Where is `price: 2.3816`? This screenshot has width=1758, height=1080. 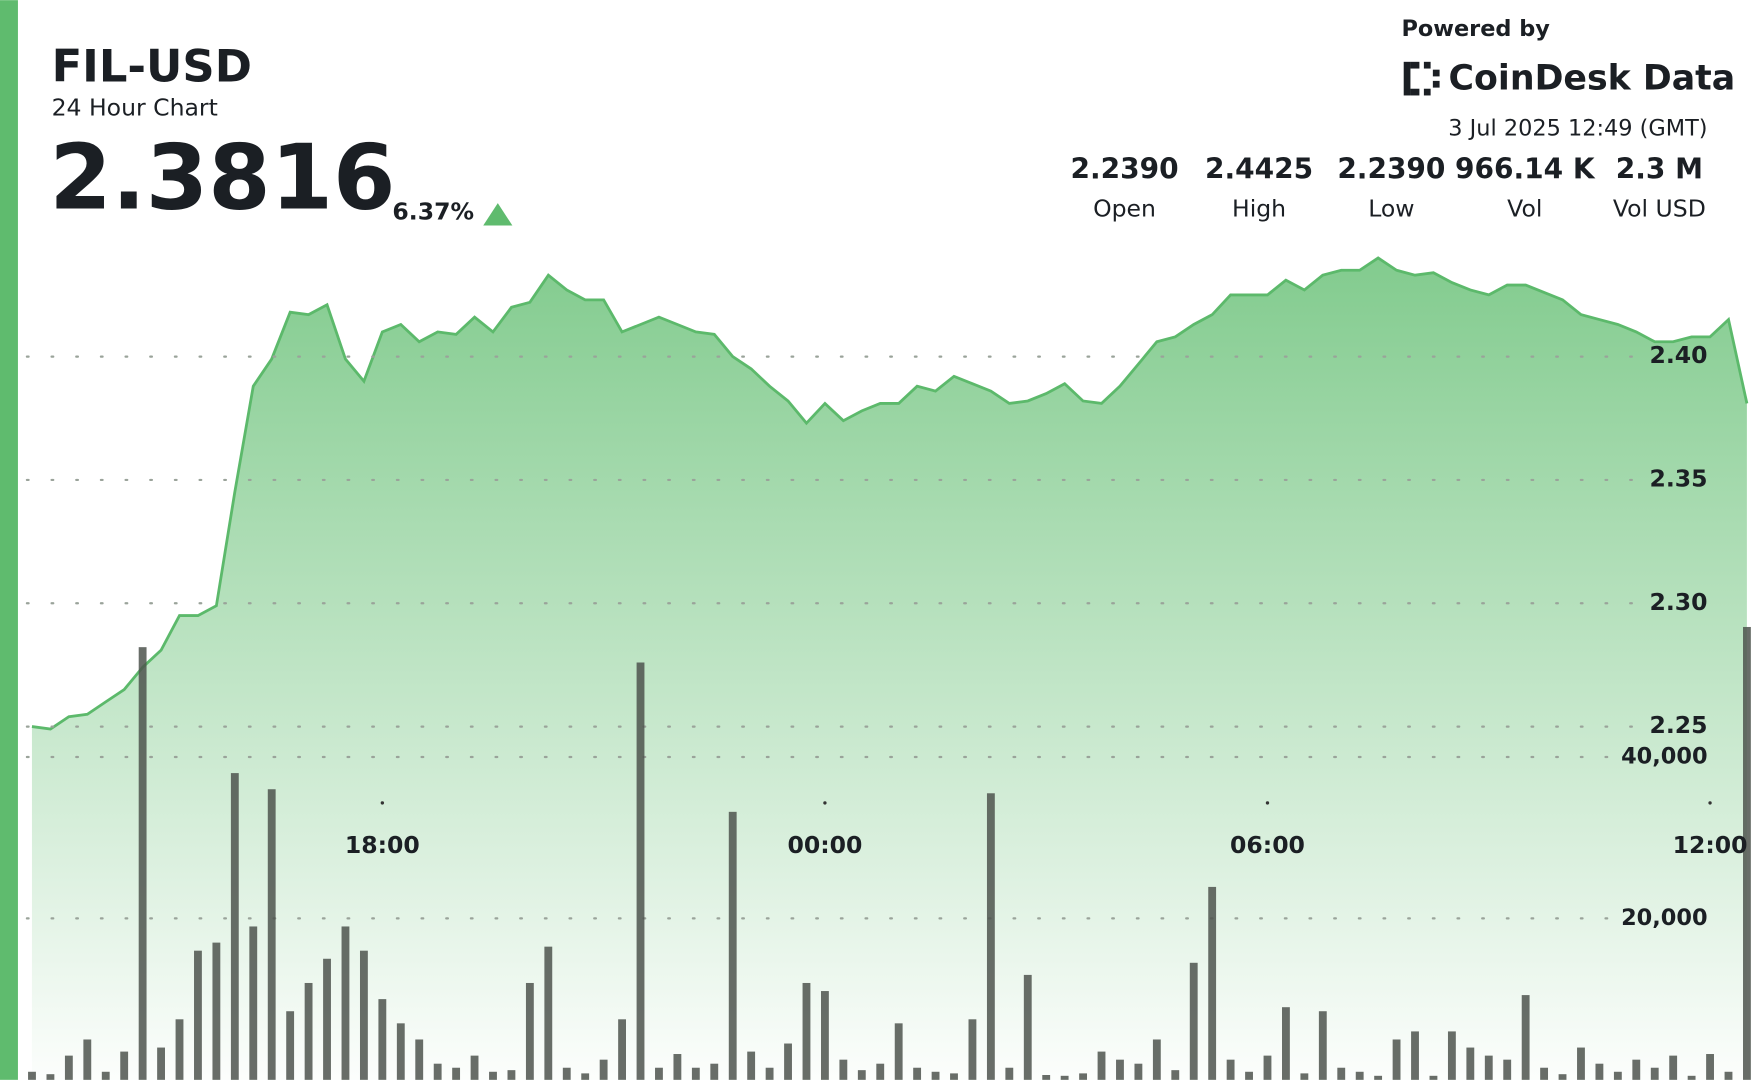 price: 2.3816 is located at coordinates (222, 178).